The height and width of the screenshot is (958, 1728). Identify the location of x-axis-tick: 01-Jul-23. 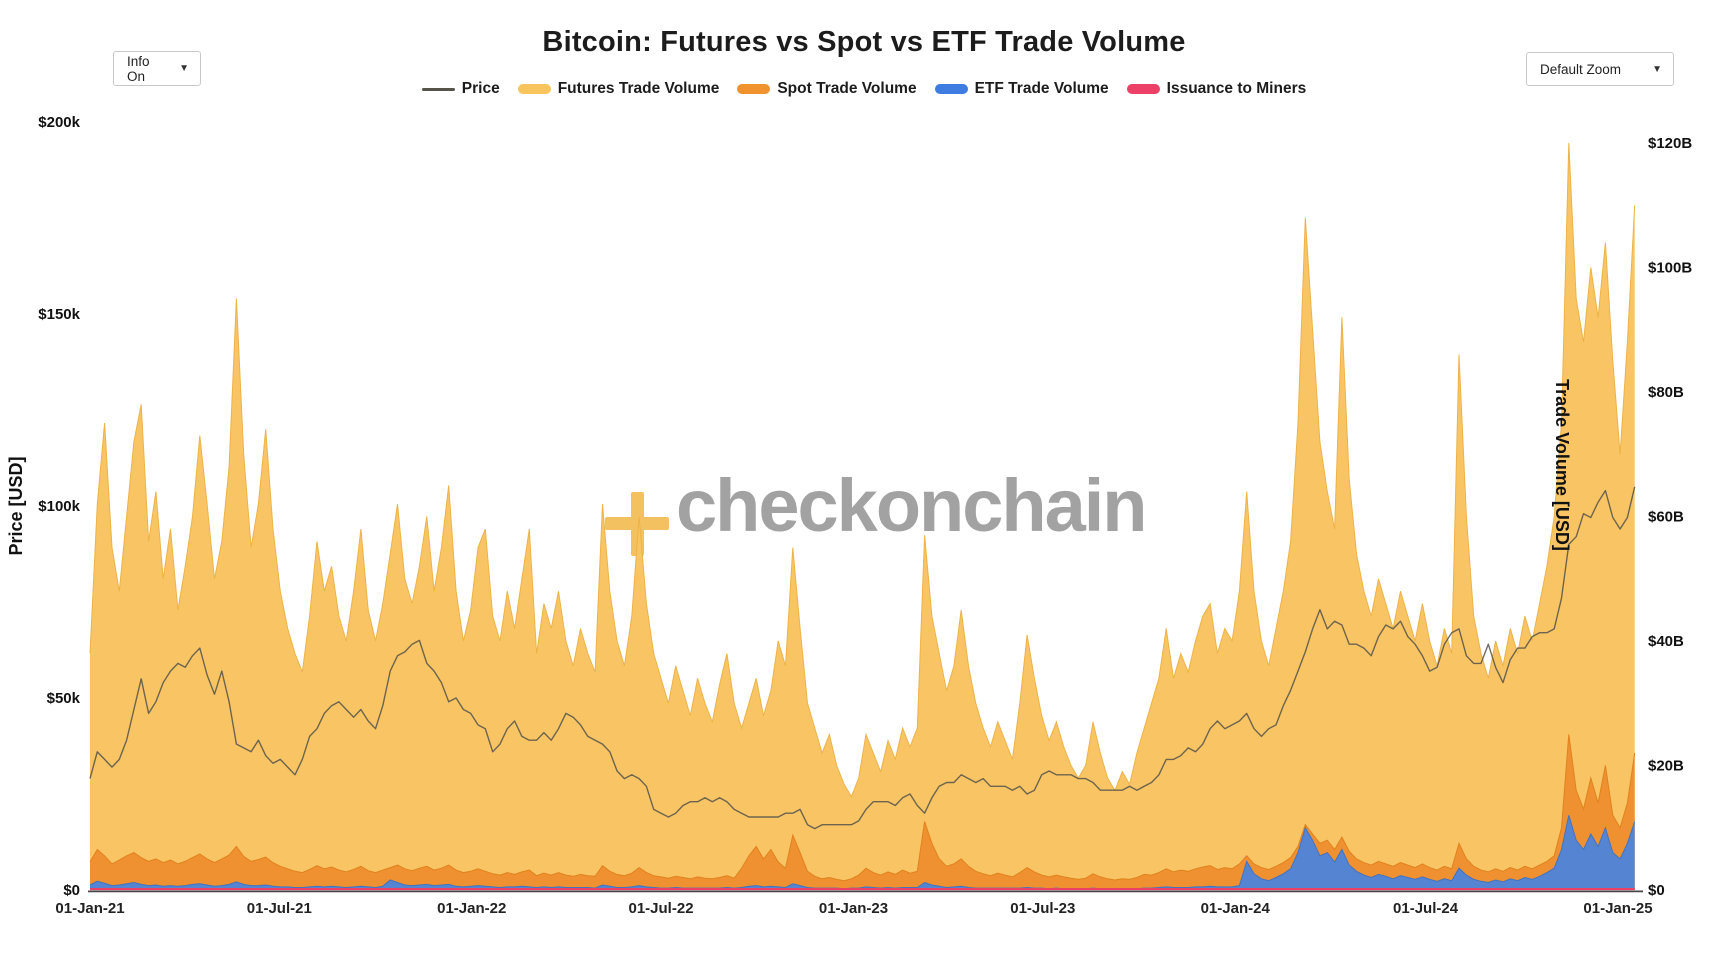
(1042, 908).